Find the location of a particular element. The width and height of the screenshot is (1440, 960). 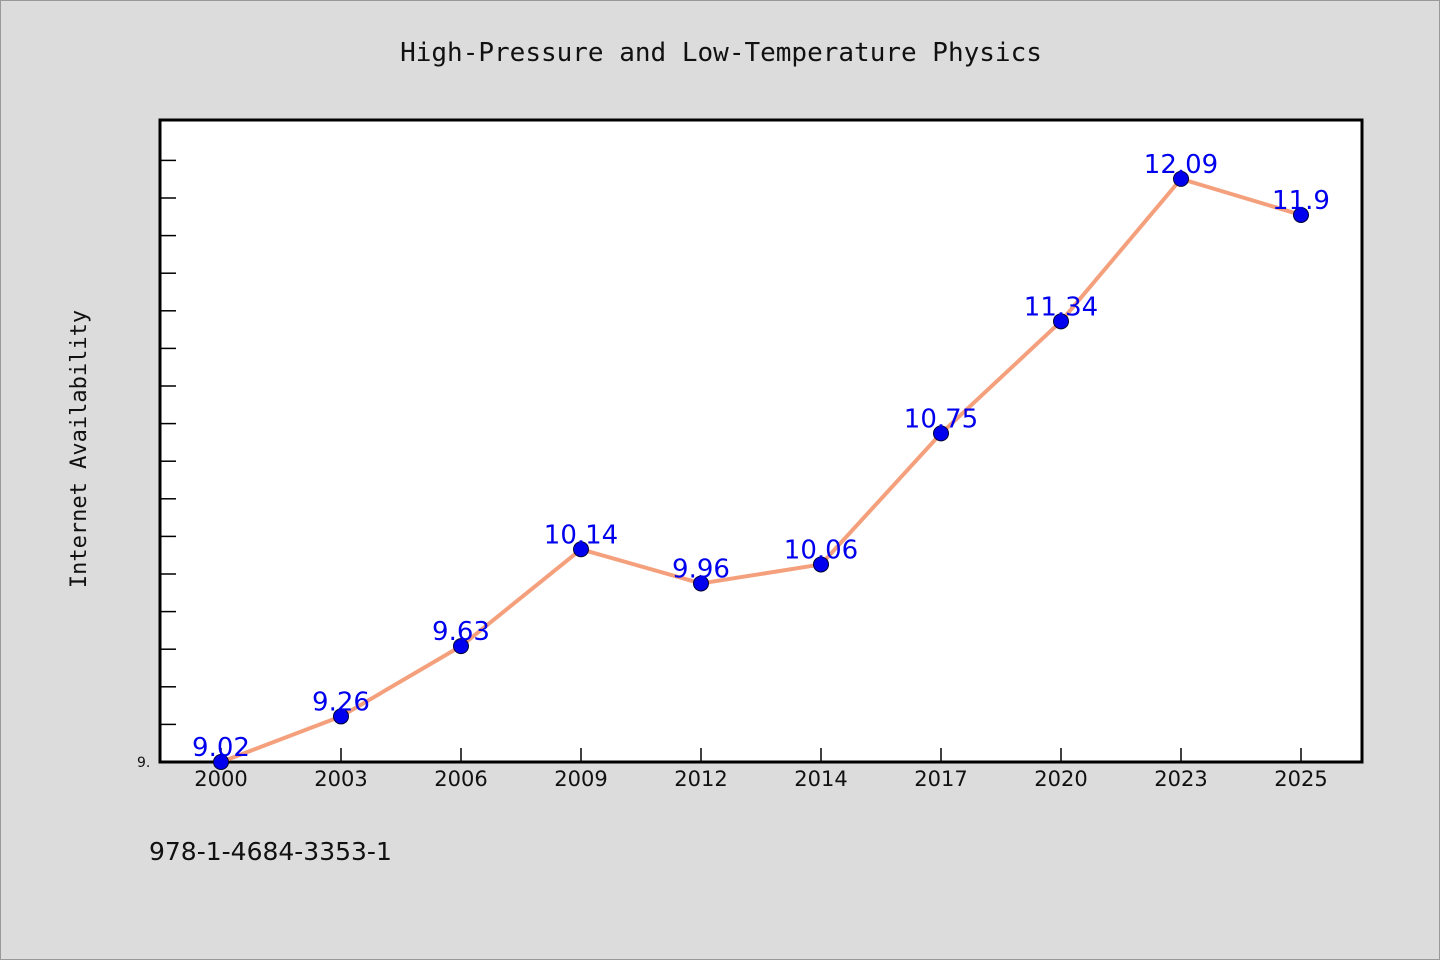

x-tick-label: 2014 is located at coordinates (820, 779).